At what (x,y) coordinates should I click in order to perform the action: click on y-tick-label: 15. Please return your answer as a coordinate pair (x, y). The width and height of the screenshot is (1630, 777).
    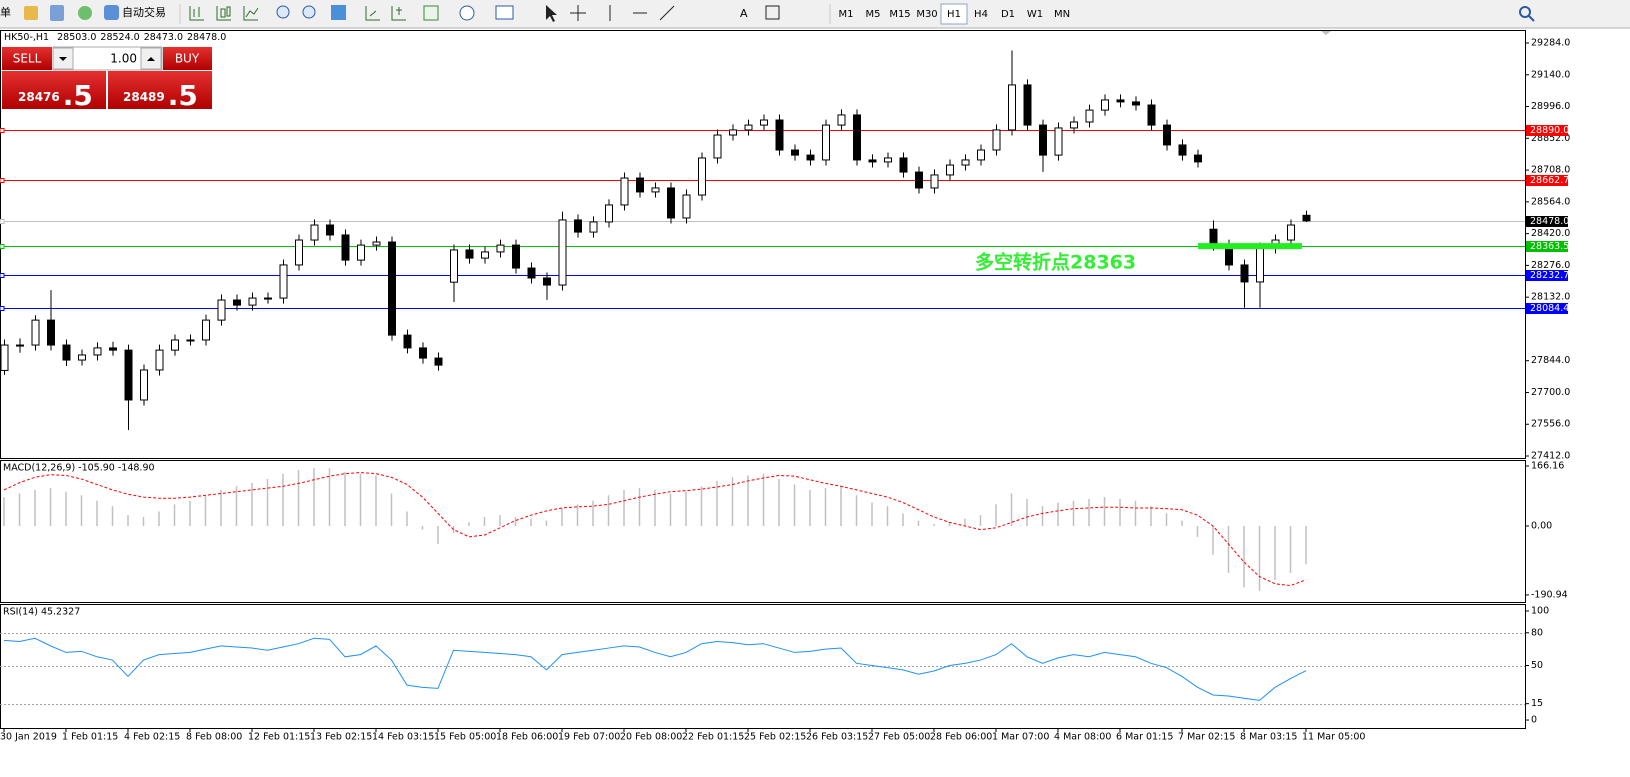
    Looking at the image, I should click on (1537, 703).